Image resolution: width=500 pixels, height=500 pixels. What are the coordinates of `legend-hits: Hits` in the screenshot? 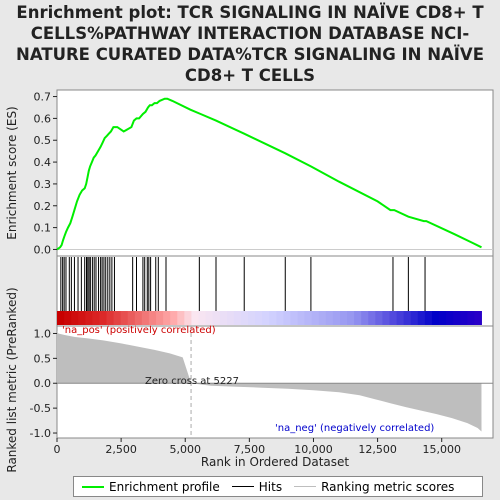 It's located at (257, 486).